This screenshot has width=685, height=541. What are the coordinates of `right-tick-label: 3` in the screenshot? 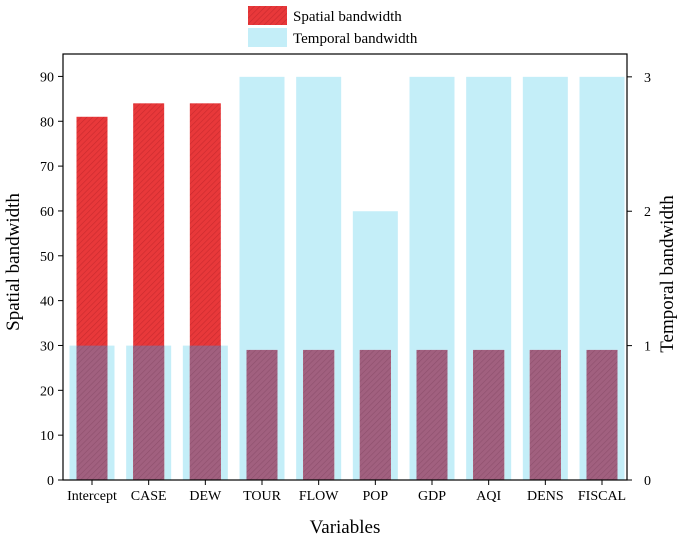 It's located at (647, 78).